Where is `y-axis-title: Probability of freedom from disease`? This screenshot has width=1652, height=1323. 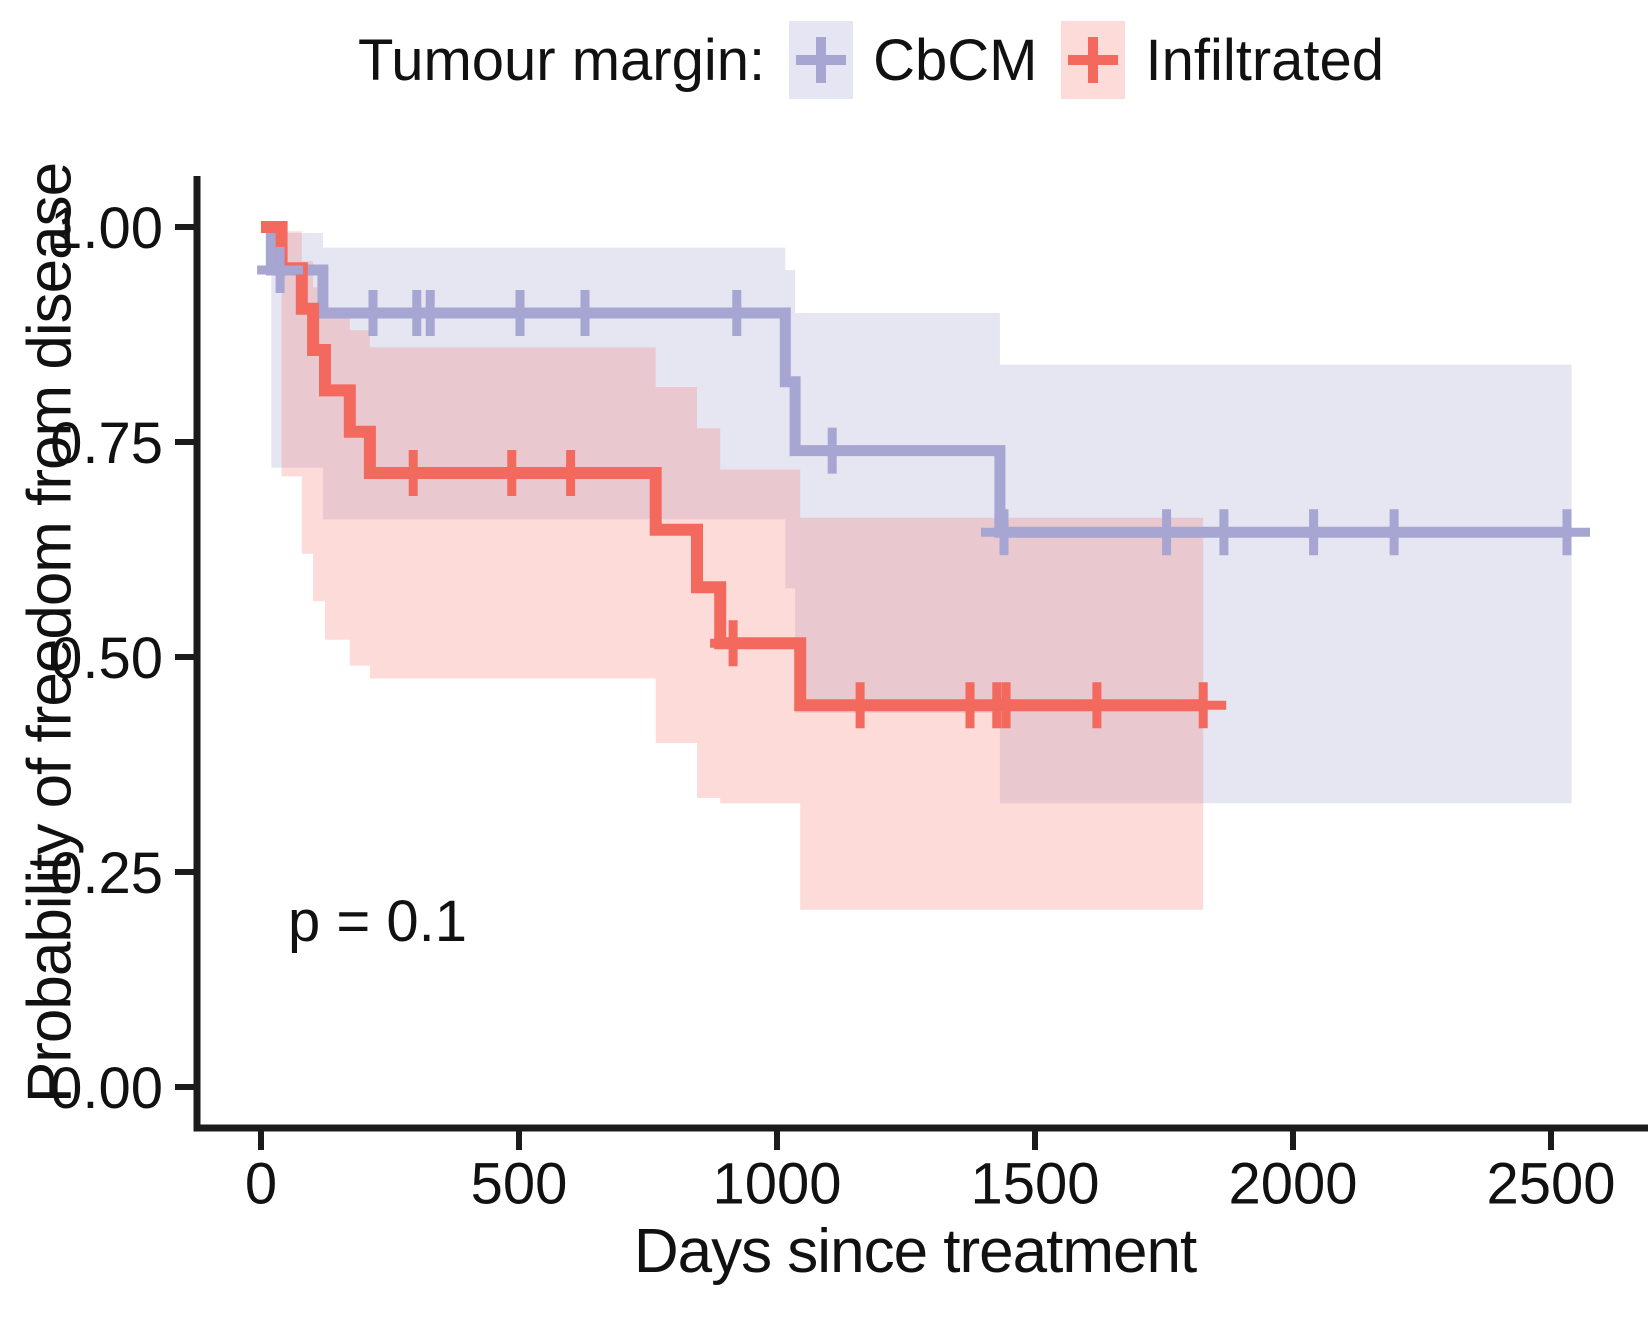 y-axis-title: Probability of freedom from disease is located at coordinates (50, 633).